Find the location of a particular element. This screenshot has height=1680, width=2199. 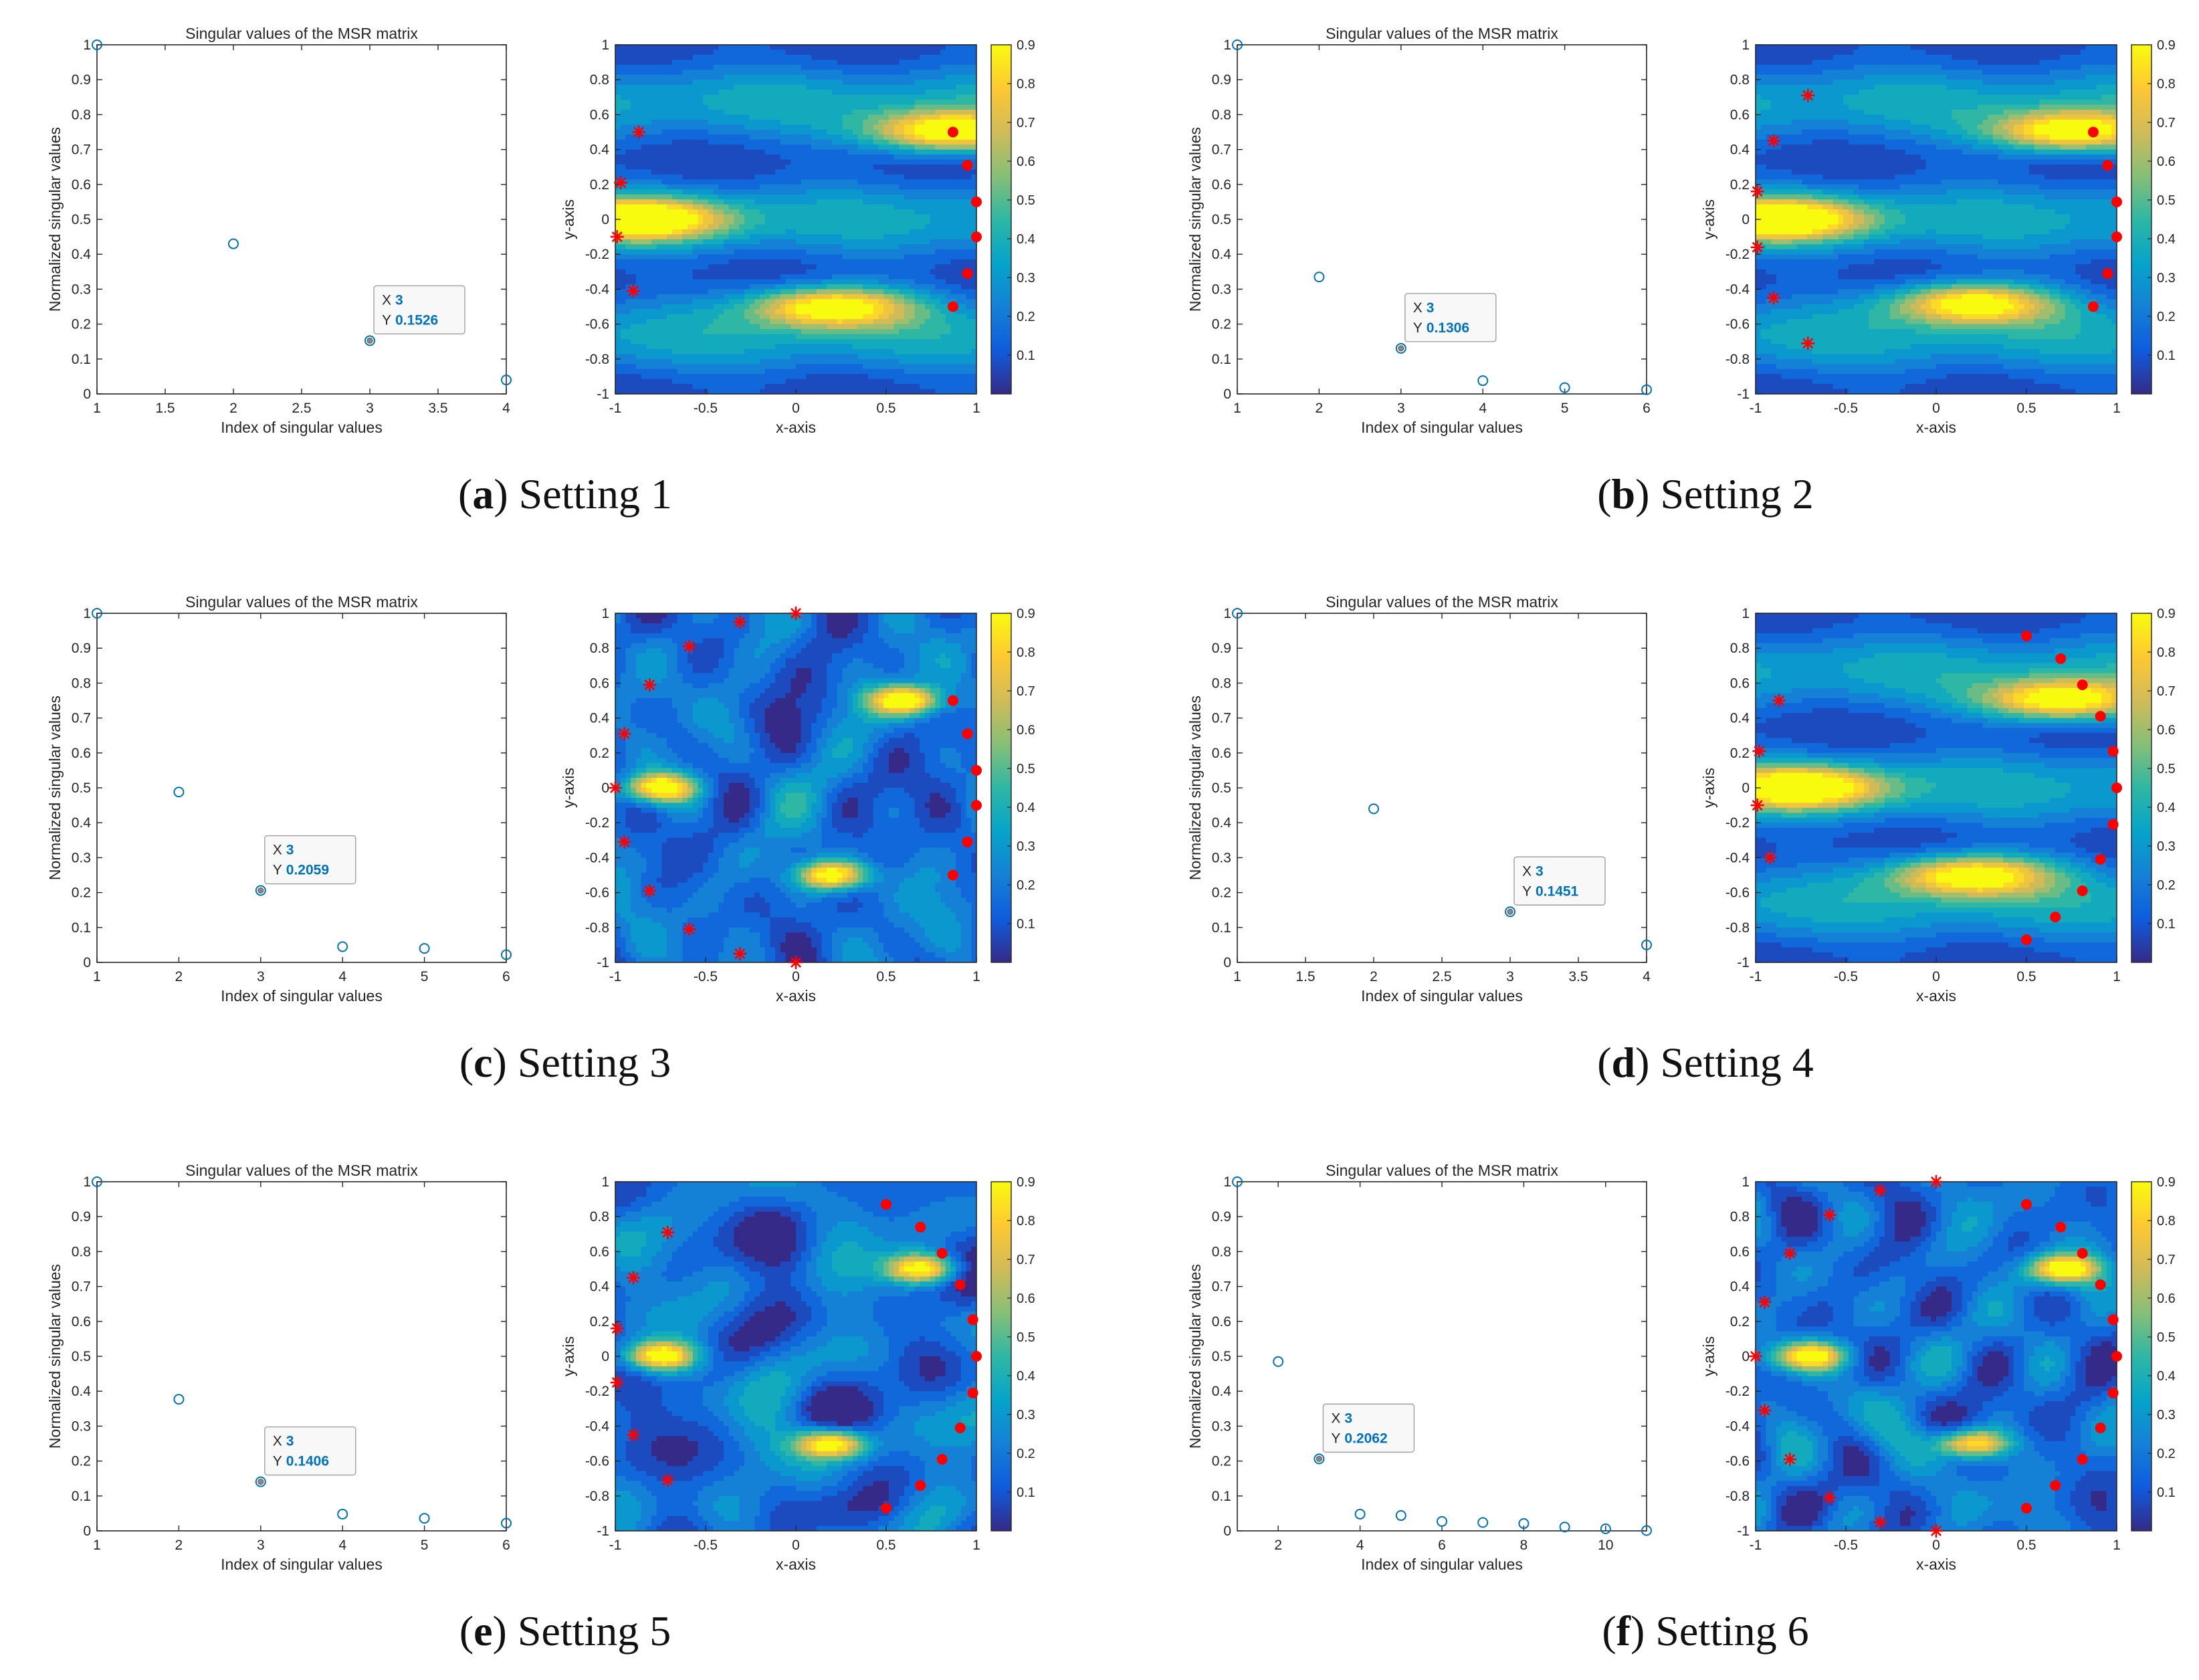

x-tick-label: 3.5 is located at coordinates (437, 408).